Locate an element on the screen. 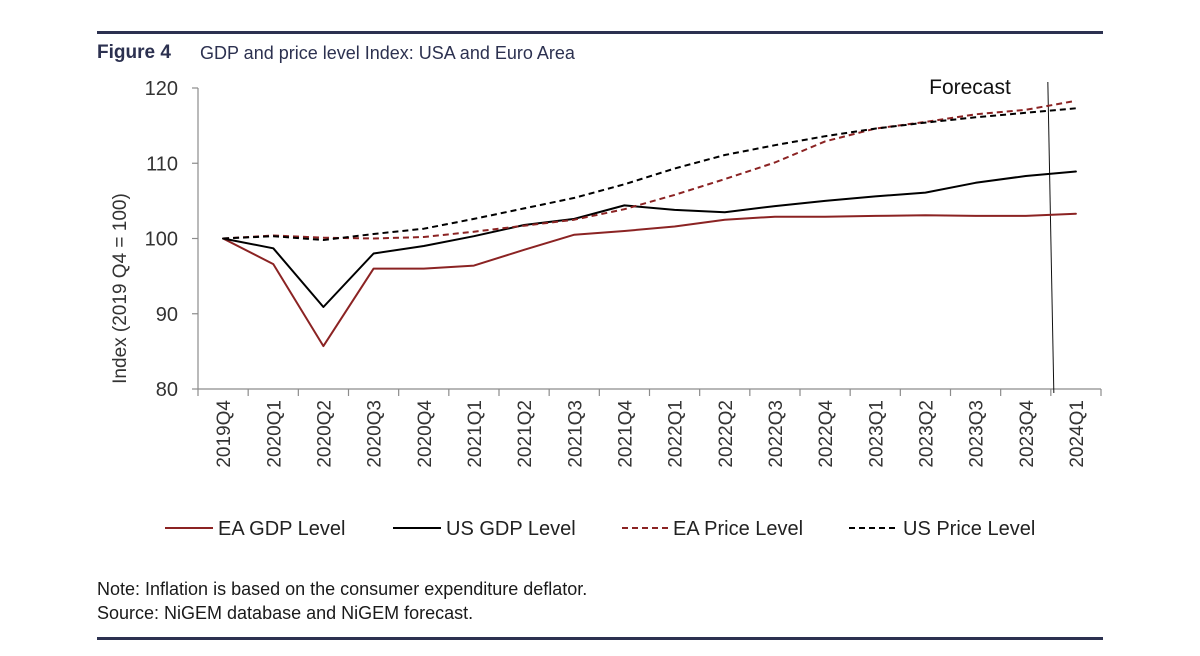 The width and height of the screenshot is (1200, 656). forecast-divider is located at coordinates (1051, 237).